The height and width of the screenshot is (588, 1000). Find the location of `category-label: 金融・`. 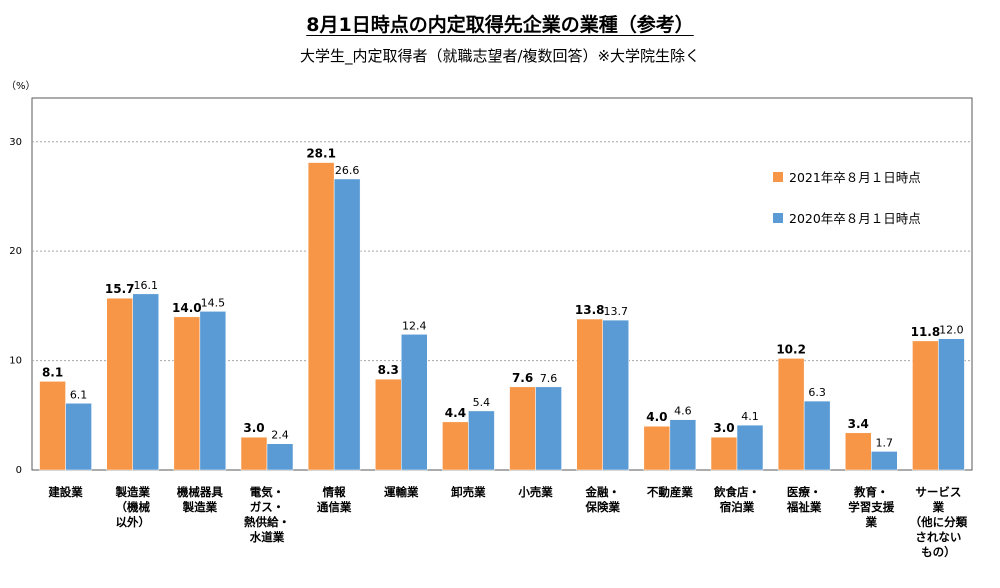

category-label: 金融・ is located at coordinates (602, 492).